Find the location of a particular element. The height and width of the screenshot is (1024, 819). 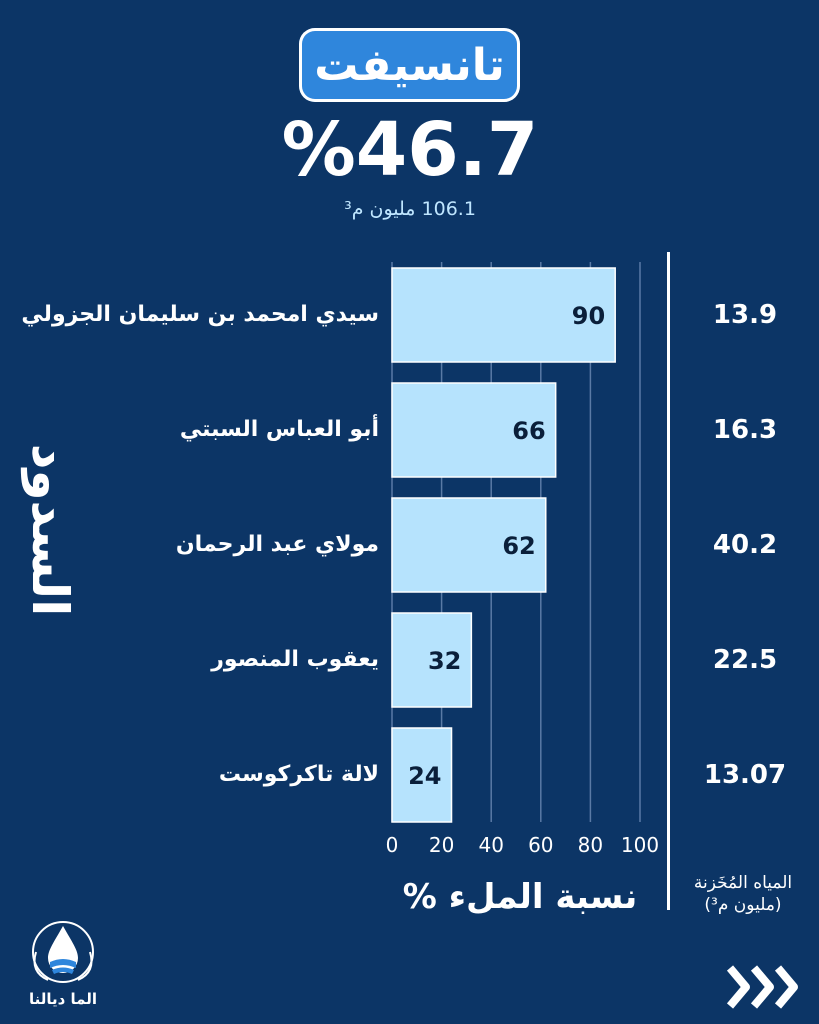

stored-column-label: المياه المُخَزنة (مليون م³) is located at coordinates (743, 894).